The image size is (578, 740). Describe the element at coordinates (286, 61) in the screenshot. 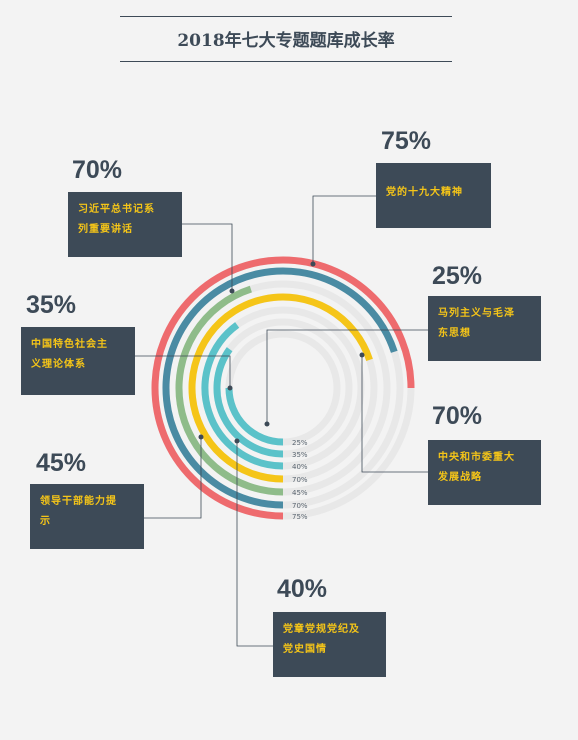

I see `title-rule-bottom` at that location.